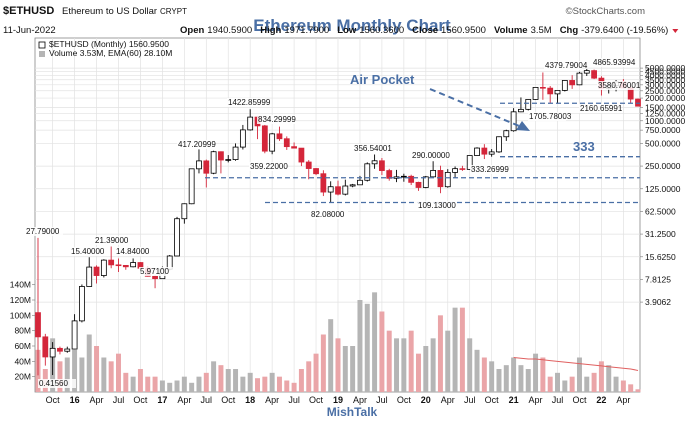 Image resolution: width=700 pixels, height=435 pixels. Describe the element at coordinates (352, 412) in the screenshot. I see `footer: MishTalk` at that location.